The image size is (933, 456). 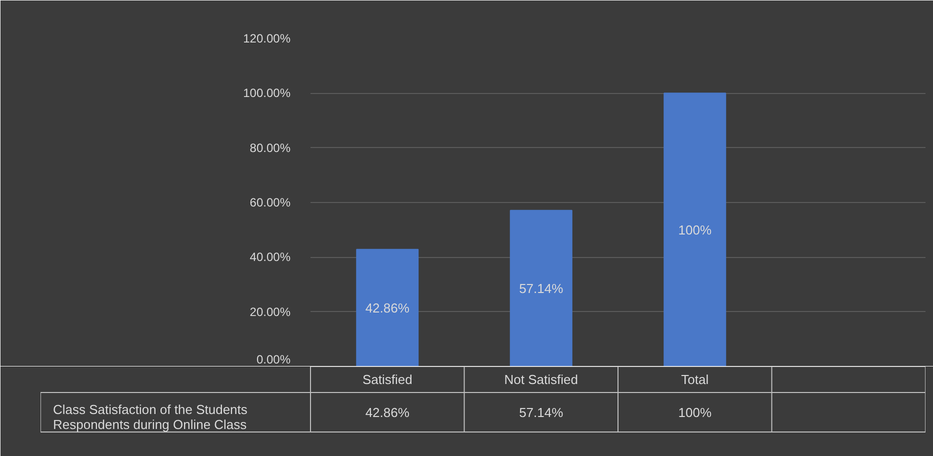 What do you see at coordinates (270, 311) in the screenshot?
I see `y-tick-label: 20.00%` at bounding box center [270, 311].